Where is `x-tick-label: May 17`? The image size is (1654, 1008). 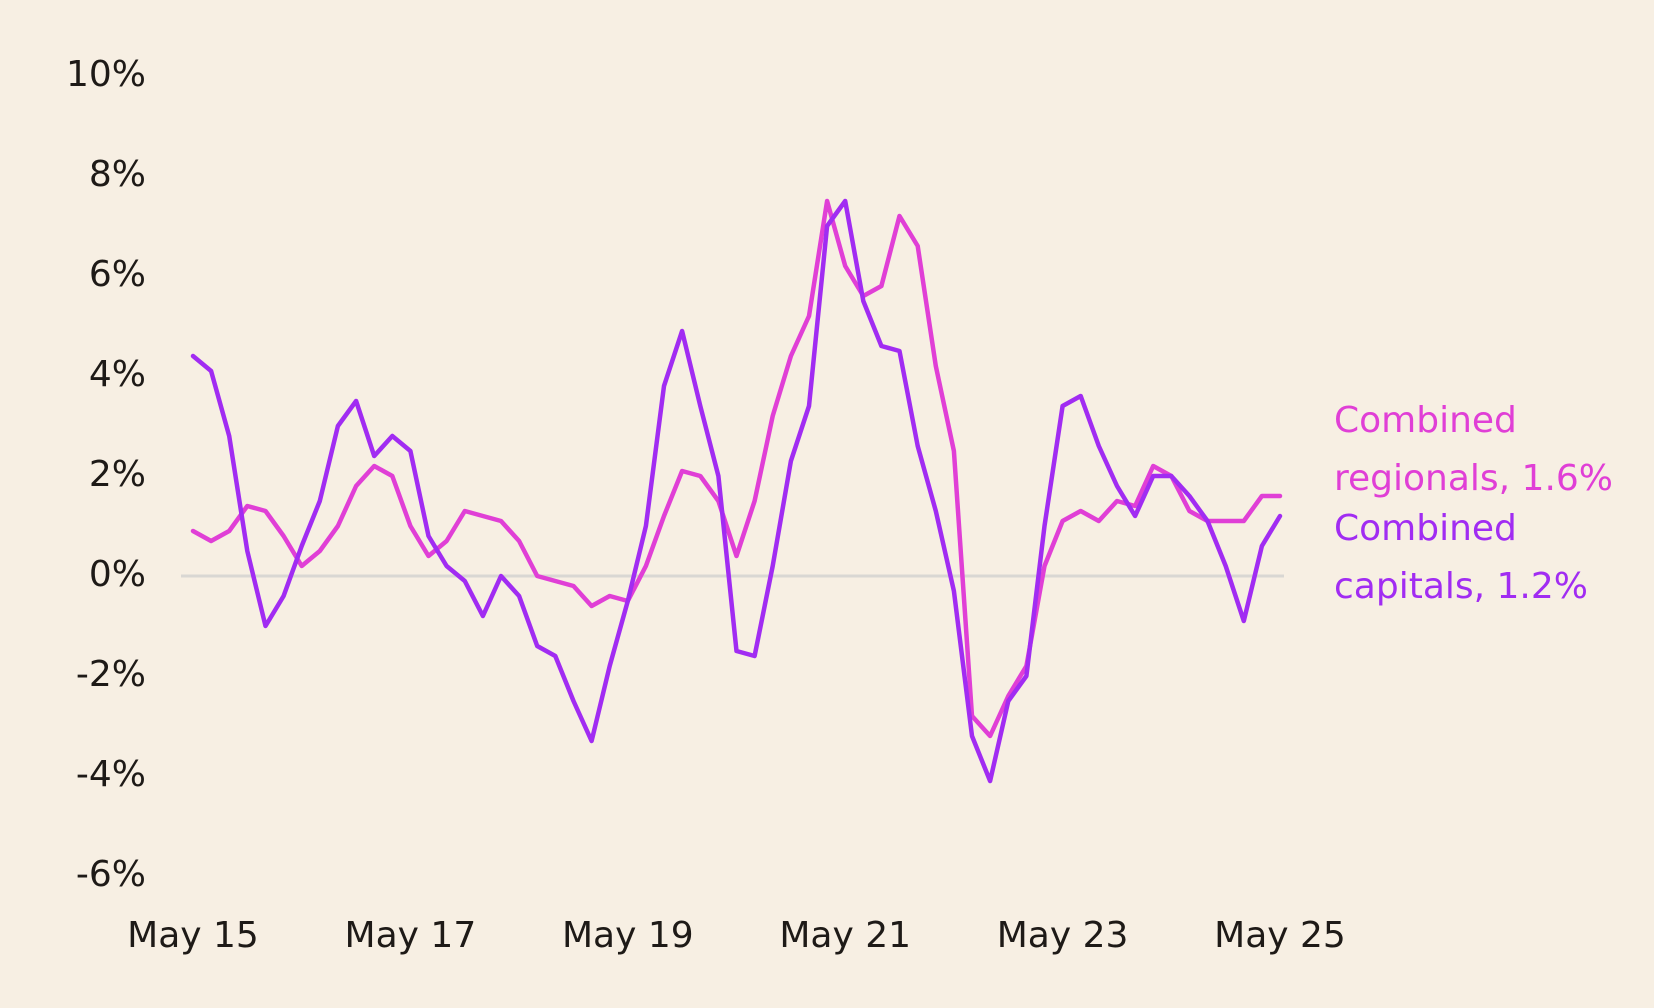
x-tick-label: May 17 is located at coordinates (411, 935).